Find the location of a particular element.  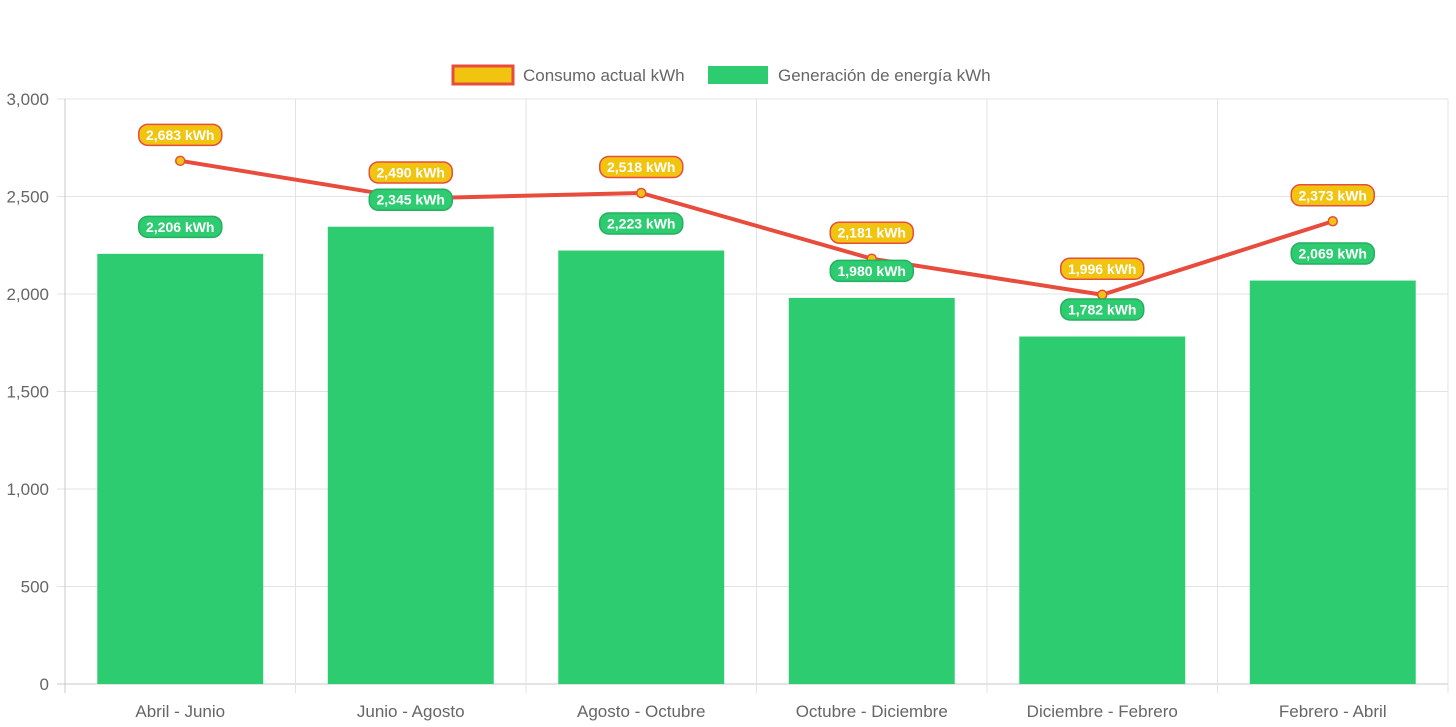

bar-data-label: 2,345 kWh is located at coordinates (410, 199).